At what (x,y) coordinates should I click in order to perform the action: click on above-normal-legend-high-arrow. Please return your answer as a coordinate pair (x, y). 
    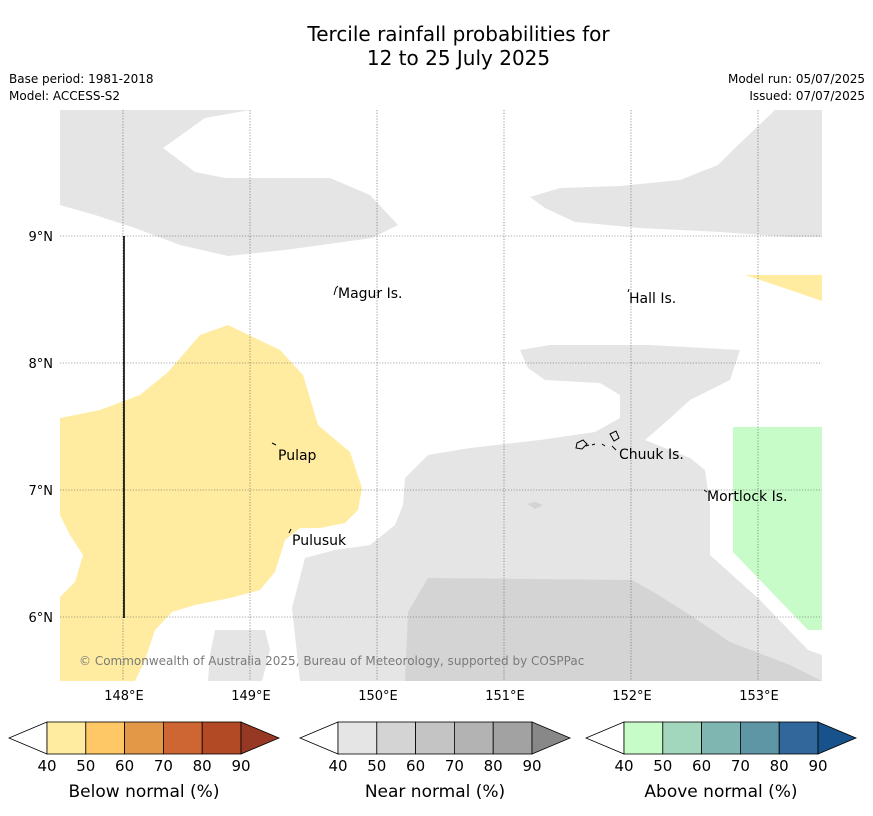
    Looking at the image, I should click on (837, 738).